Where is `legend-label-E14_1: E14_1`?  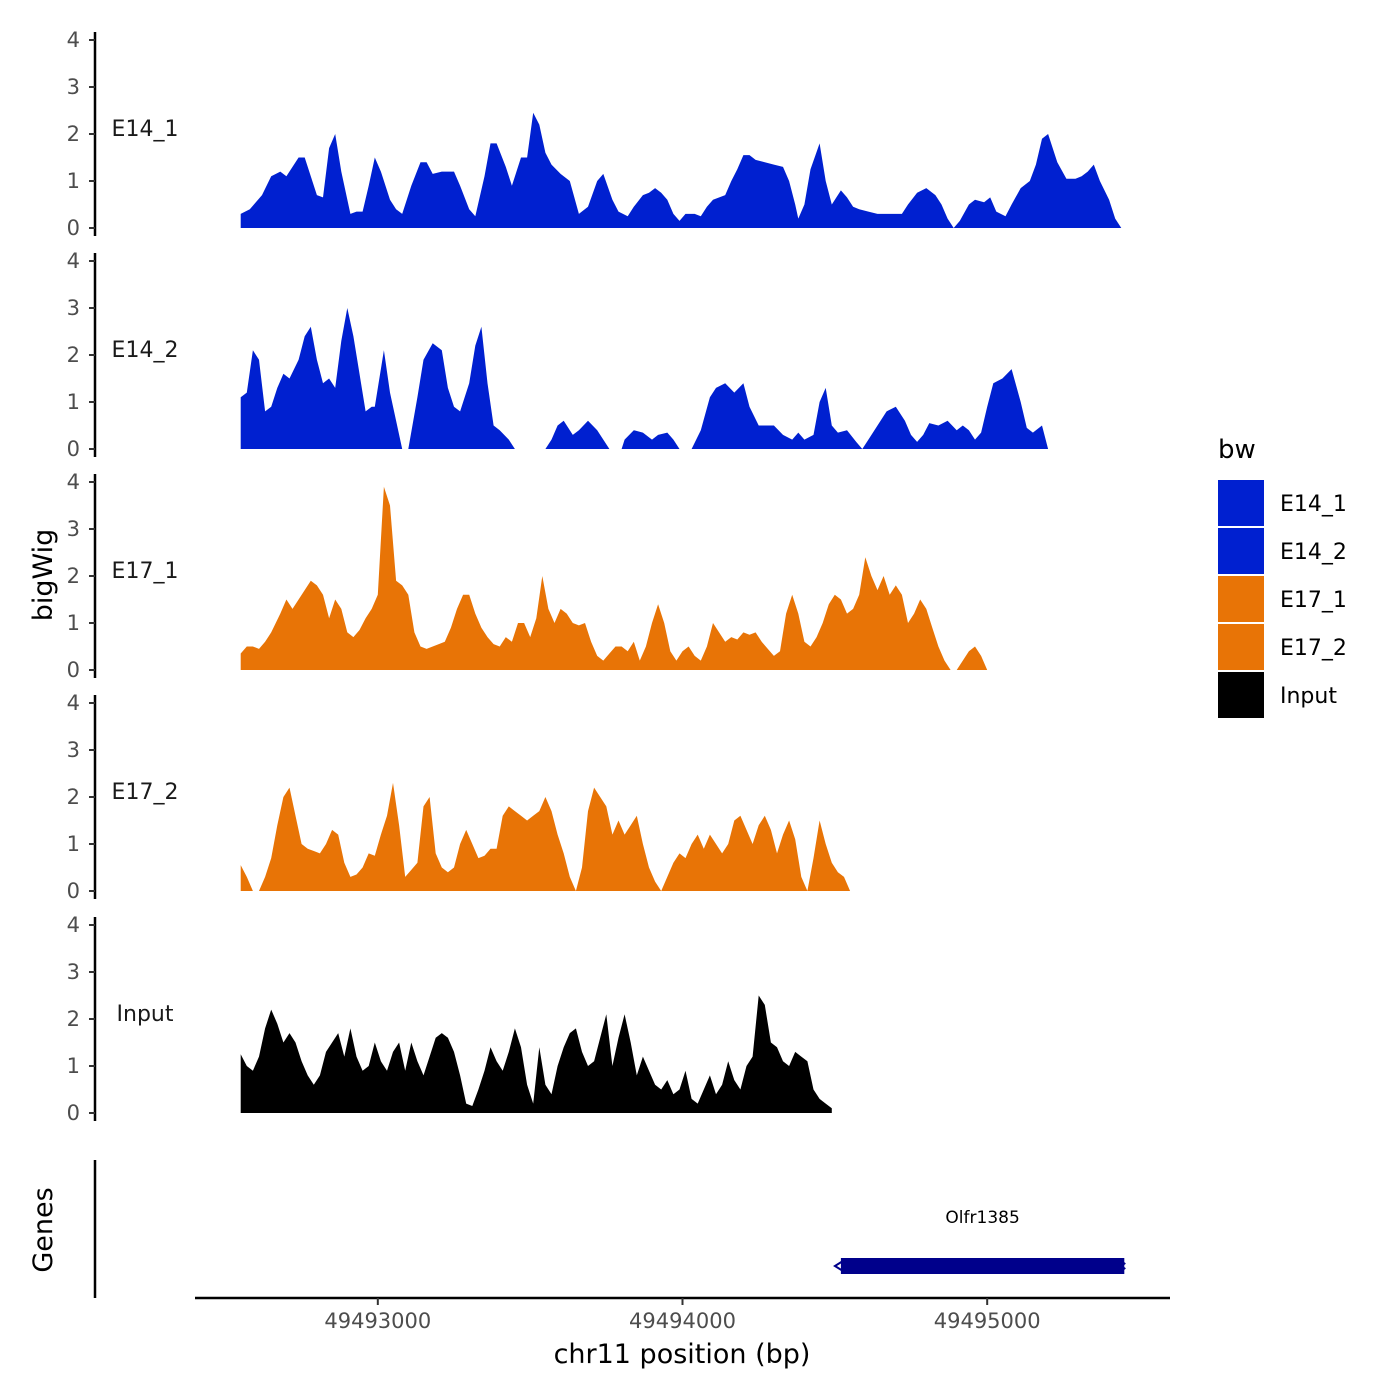
legend-label-E14_1: E14_1 is located at coordinates (1313, 504).